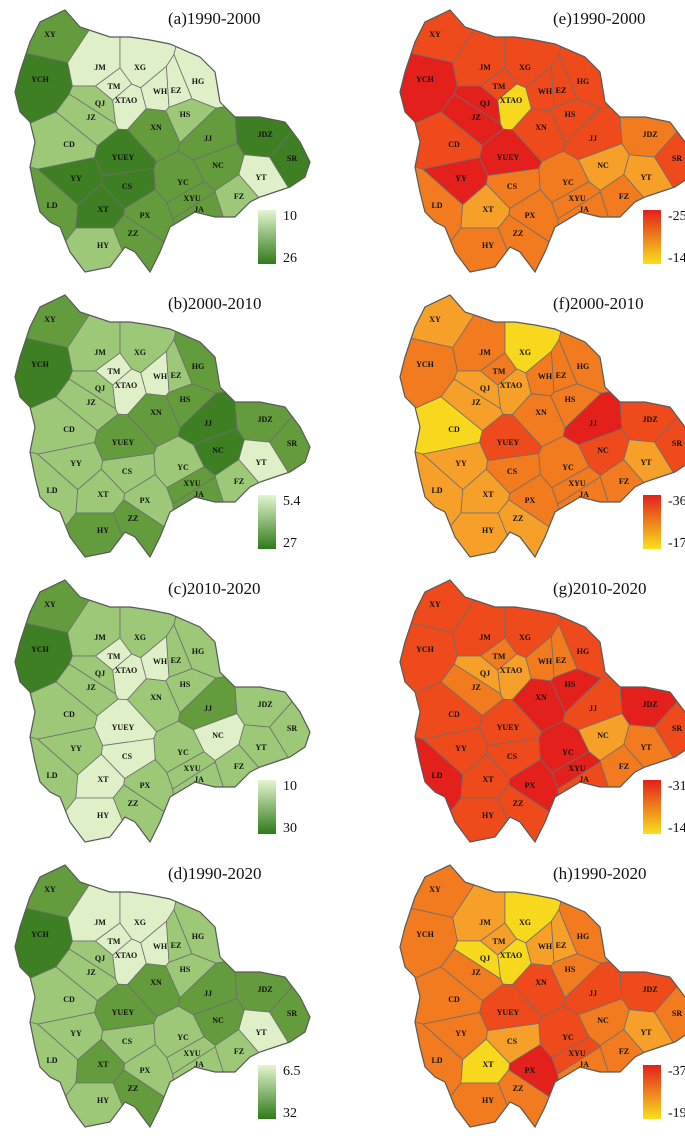  I want to click on region-label: WH, so click(160, 661).